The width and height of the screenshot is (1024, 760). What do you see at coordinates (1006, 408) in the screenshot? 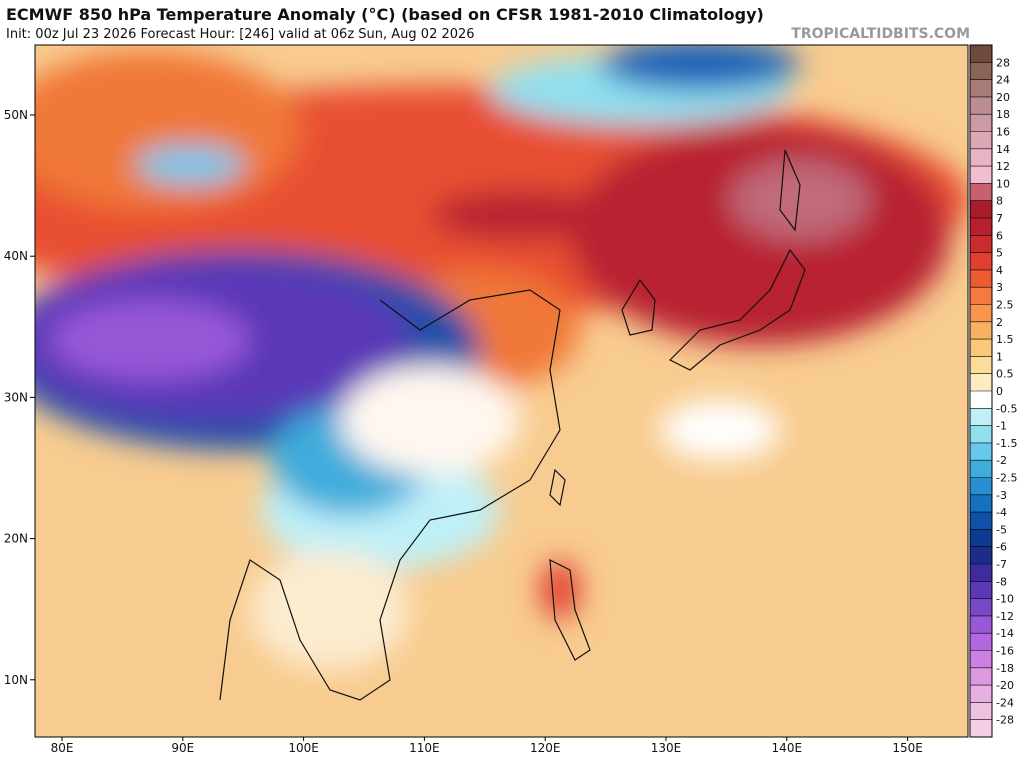
I see `colorbar-label: -0.5` at bounding box center [1006, 408].